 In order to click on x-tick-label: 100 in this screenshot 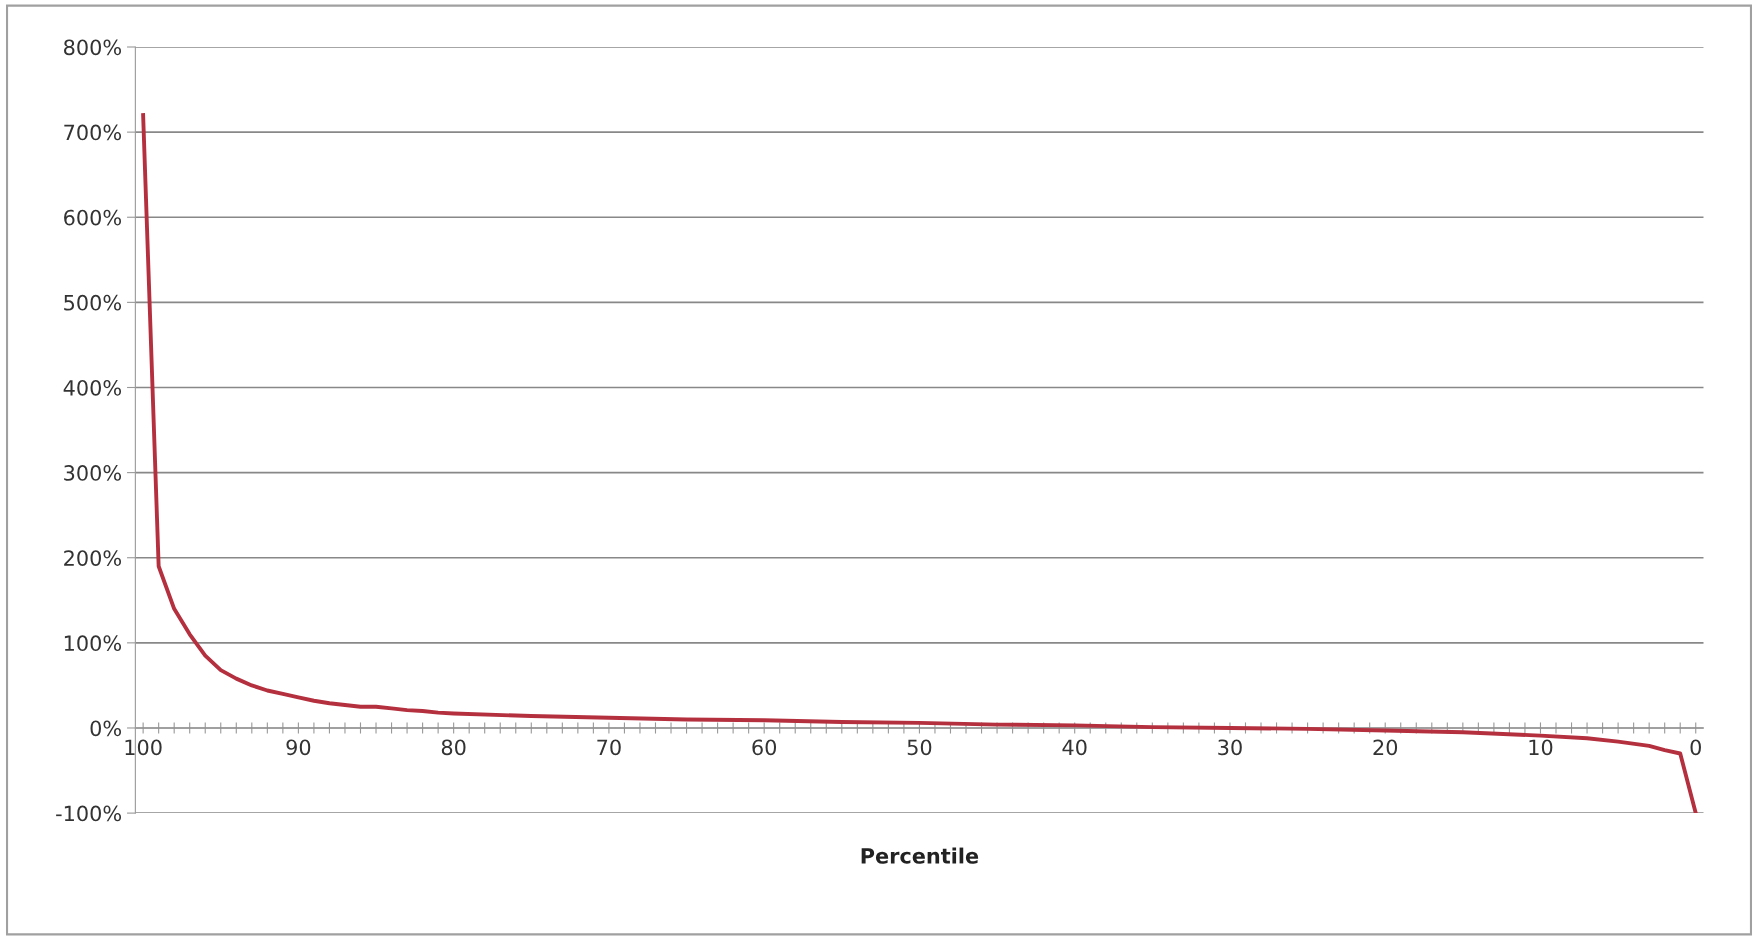, I will do `click(143, 747)`.